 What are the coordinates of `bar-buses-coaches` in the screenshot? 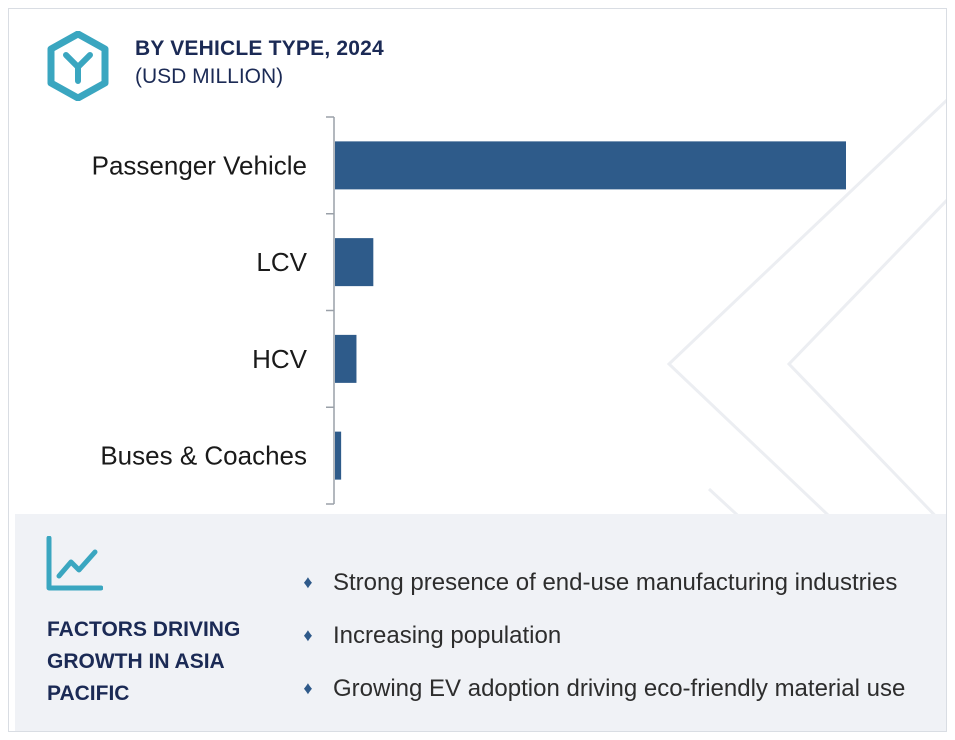 It's located at (338, 455).